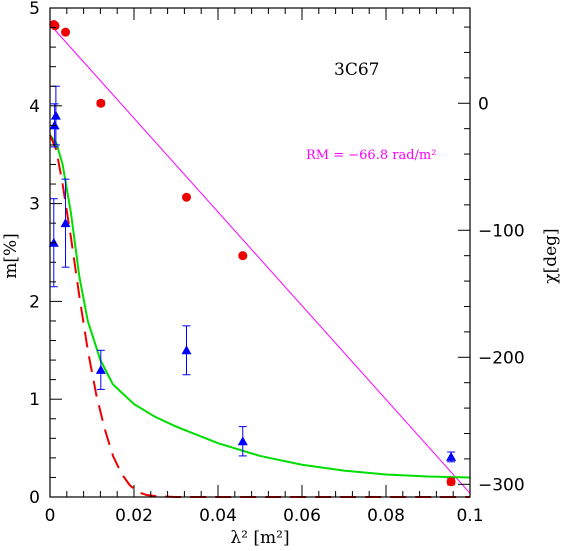  What do you see at coordinates (501, 231) in the screenshot?
I see `y2-tick-label: −100` at bounding box center [501, 231].